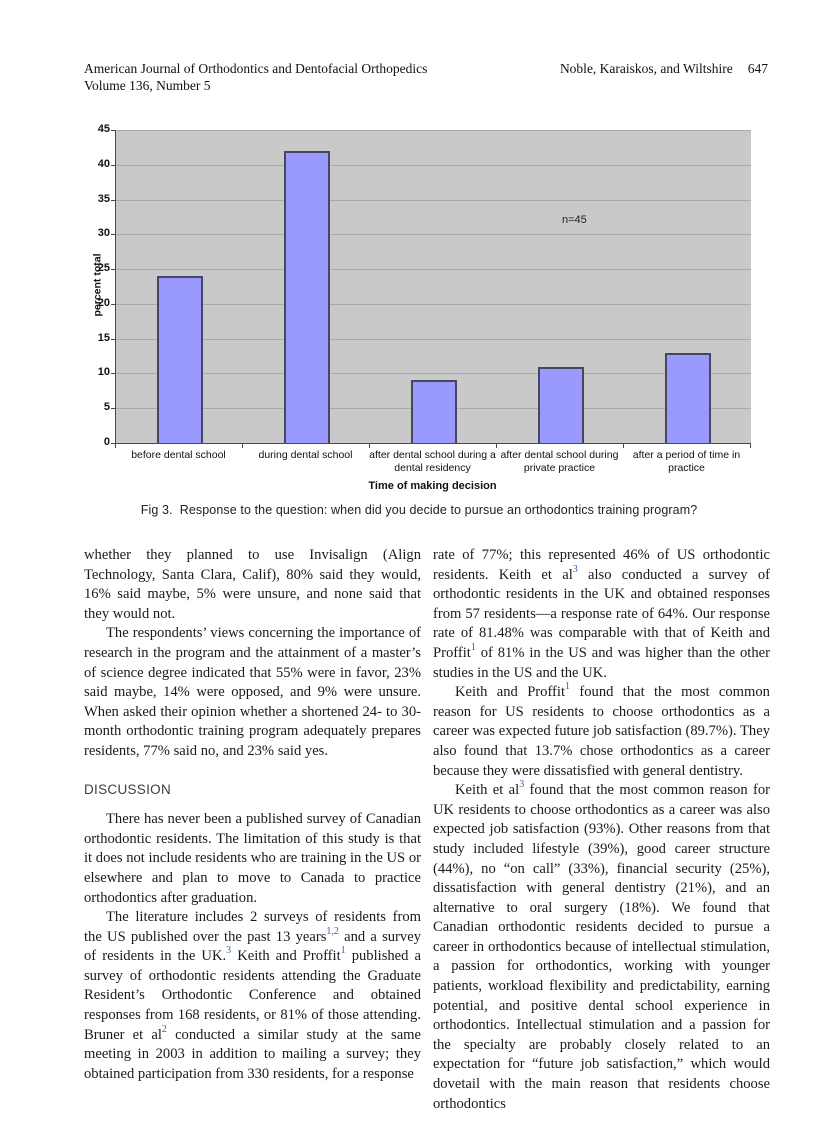  I want to click on x-category-label: after a period of time in practice, so click(686, 461).